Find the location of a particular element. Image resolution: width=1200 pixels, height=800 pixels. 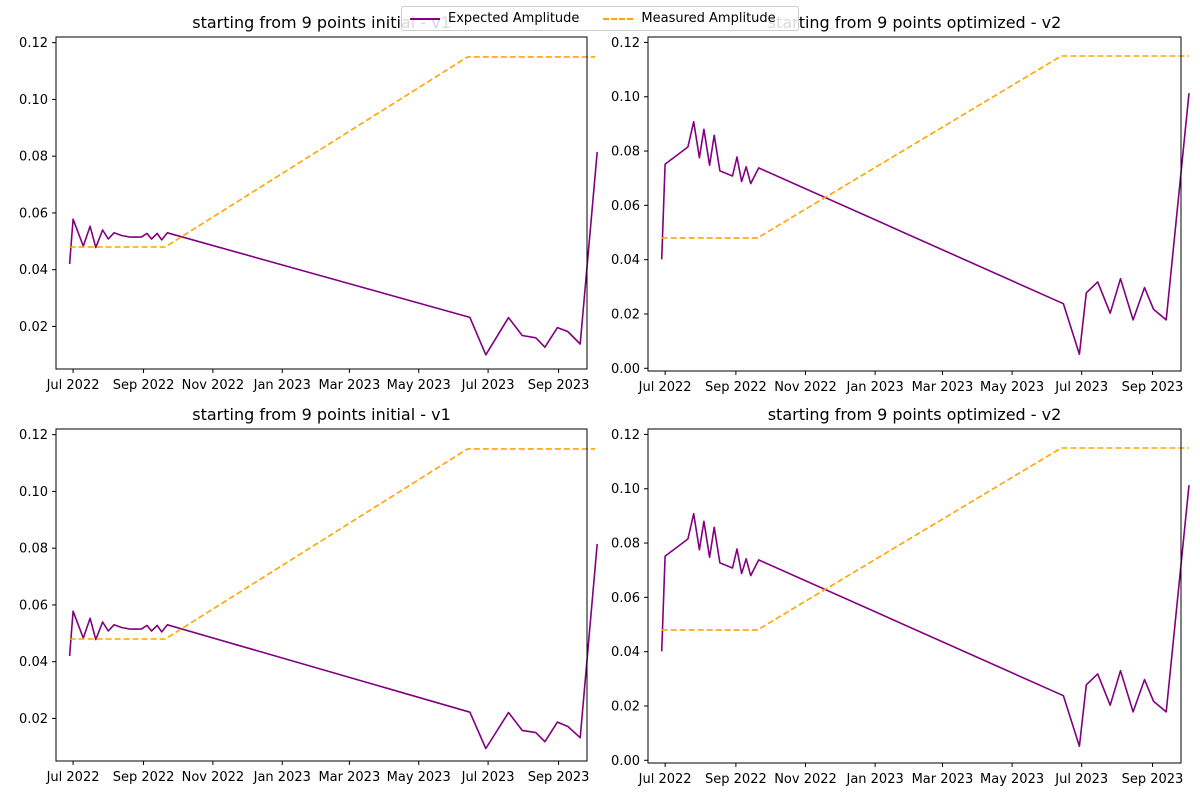

legend-entry-measured: Measured Amplitude is located at coordinates (689, 18).